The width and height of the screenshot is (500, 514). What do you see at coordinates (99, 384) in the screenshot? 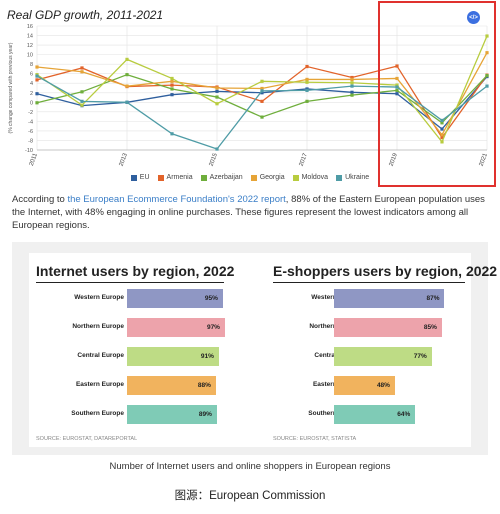
I see `bar-category-label: Eastern Europe` at bounding box center [99, 384].